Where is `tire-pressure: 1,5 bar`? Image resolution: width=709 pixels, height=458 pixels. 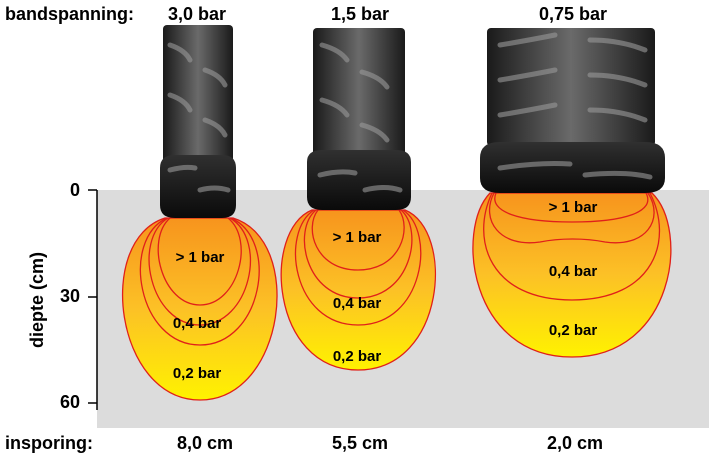
tire-pressure: 1,5 bar is located at coordinates (360, 14).